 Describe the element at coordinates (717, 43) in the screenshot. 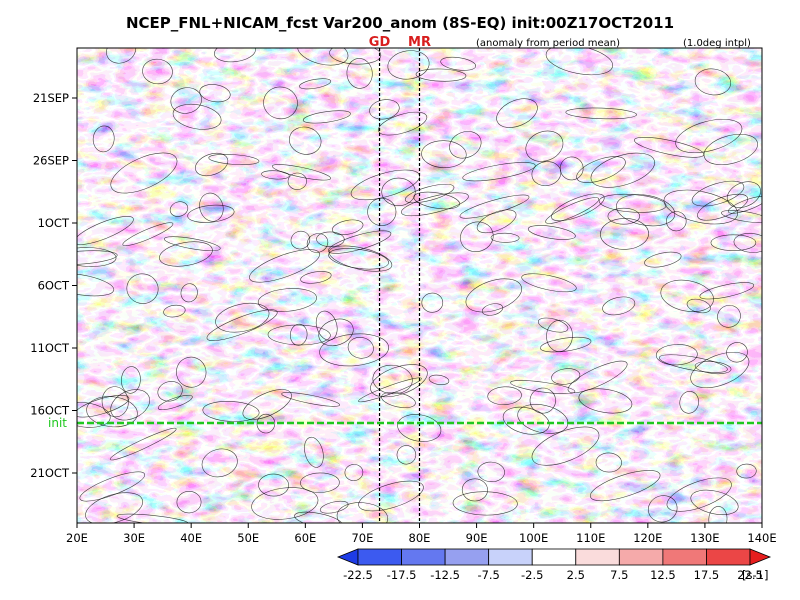

I see `interp-note: (1.0deg intpl)` at that location.